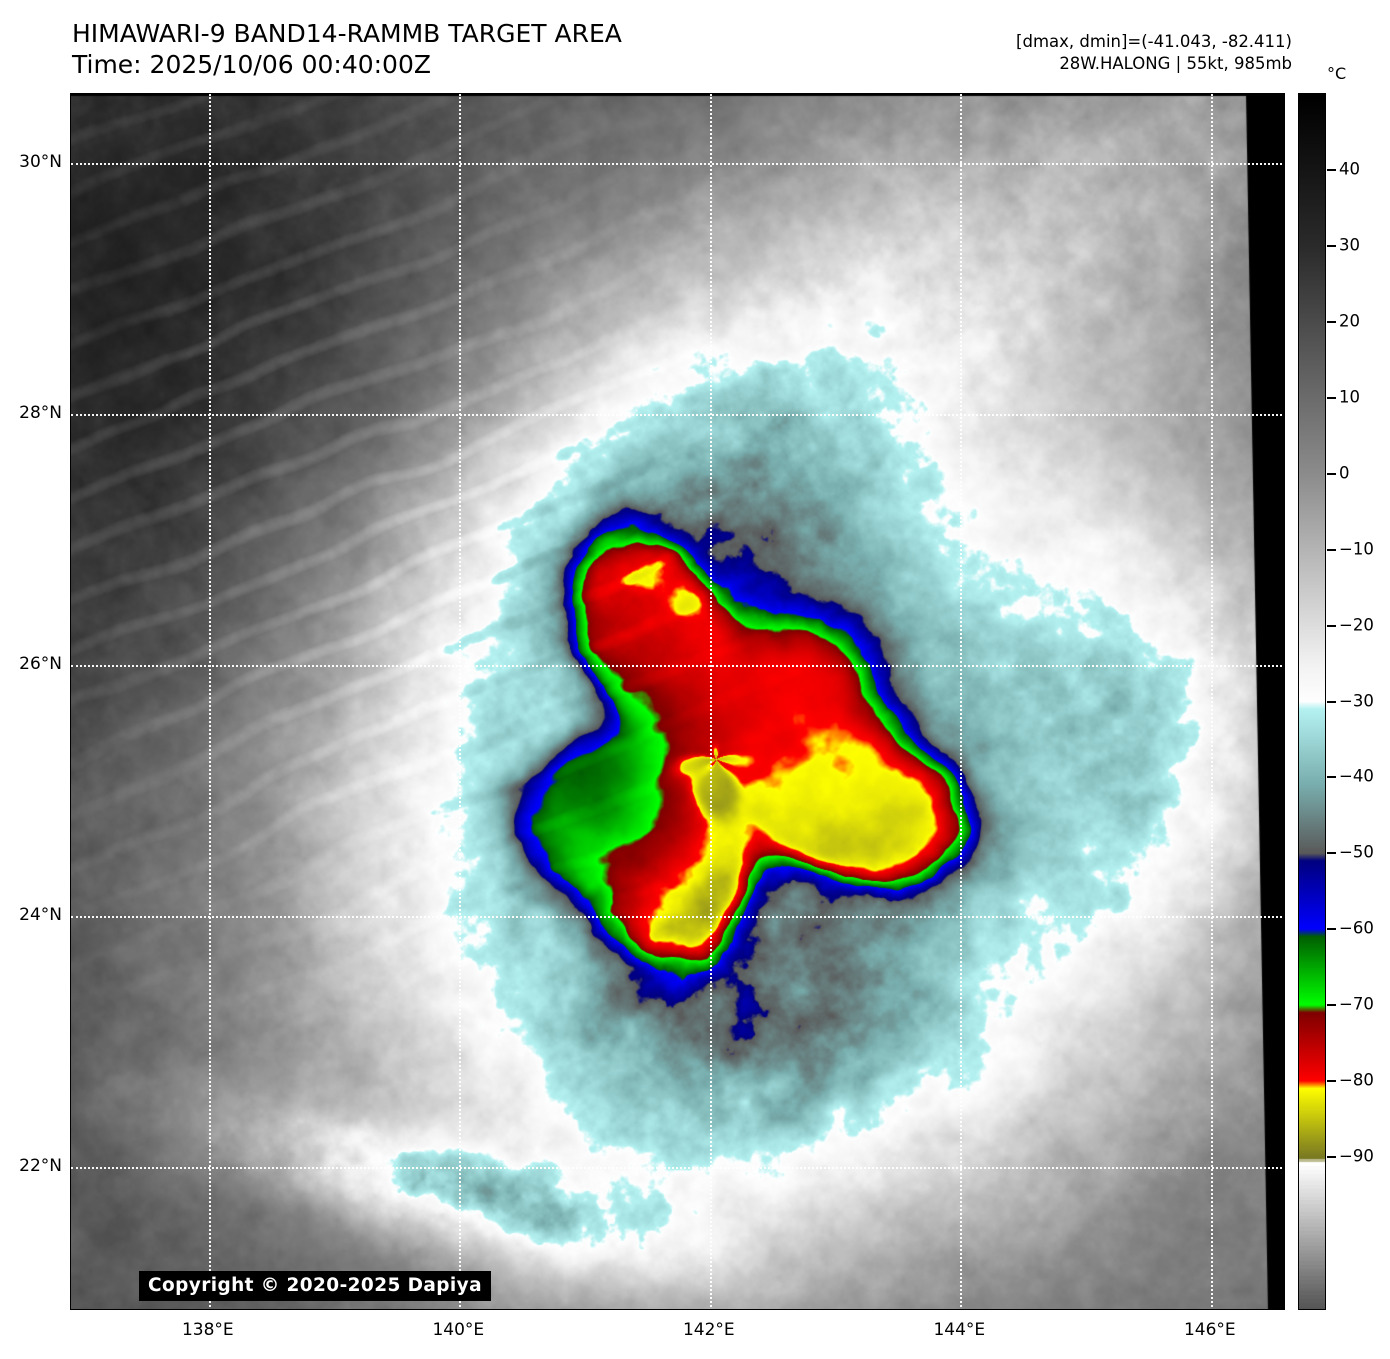  What do you see at coordinates (1356, 1080) in the screenshot?
I see `colorbar-tick-label: −80` at bounding box center [1356, 1080].